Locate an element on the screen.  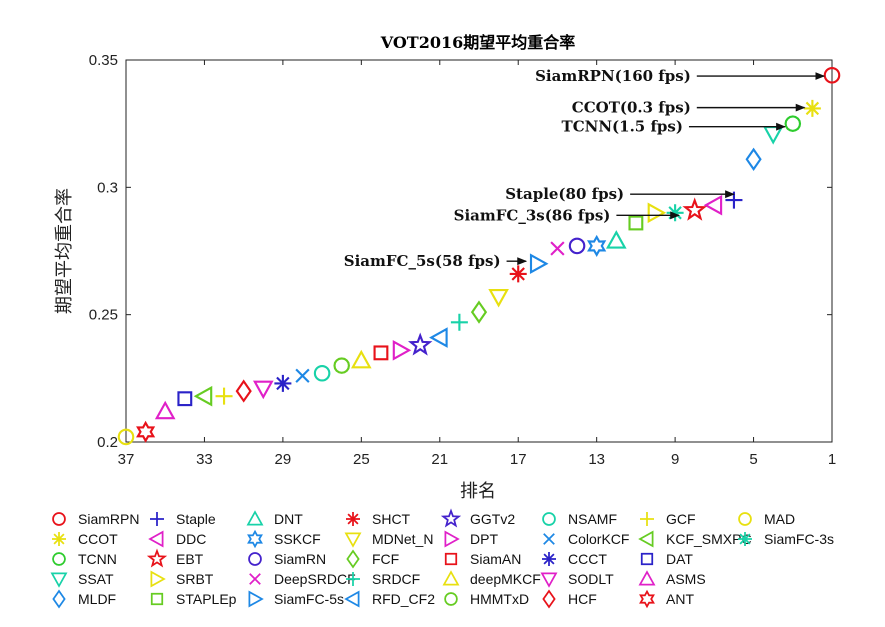
x-tick-label: 33 is located at coordinates (204, 459).